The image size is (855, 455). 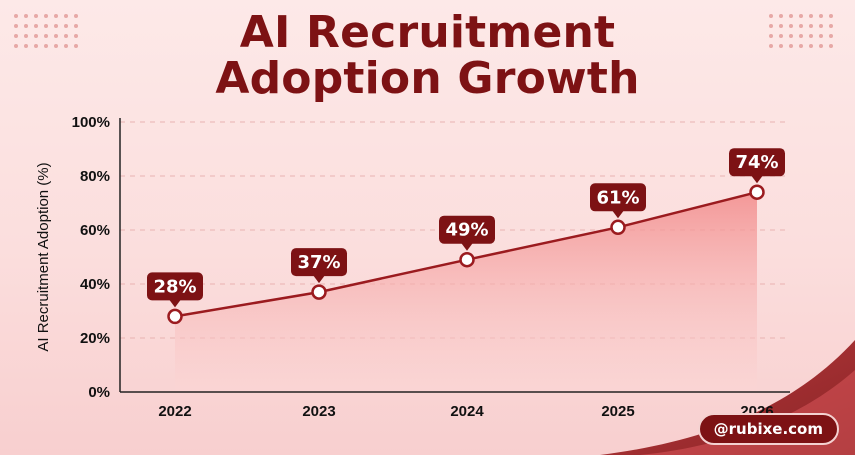 I want to click on data-label-2024: 49%, so click(x=466, y=230).